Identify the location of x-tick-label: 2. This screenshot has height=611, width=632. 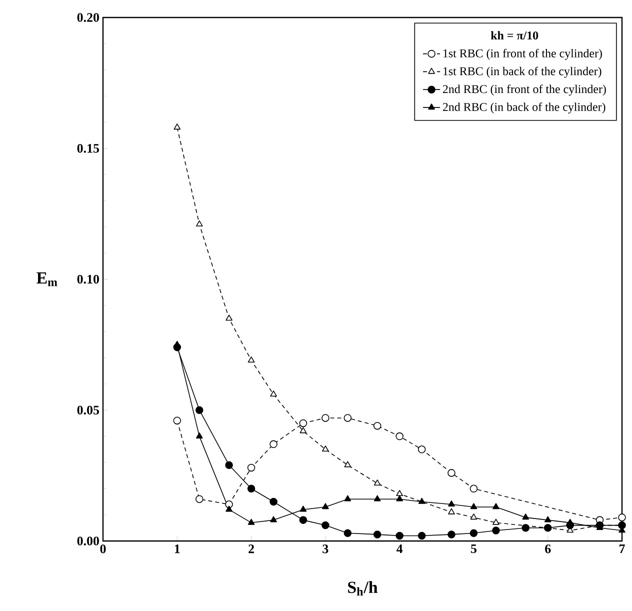
(251, 549).